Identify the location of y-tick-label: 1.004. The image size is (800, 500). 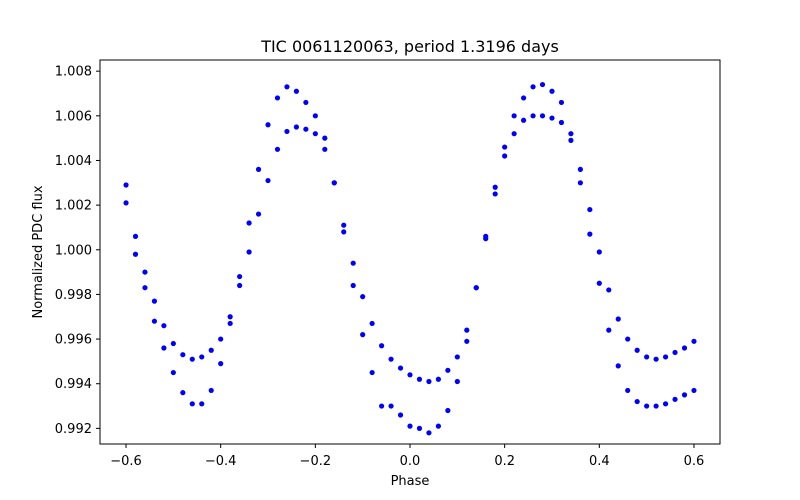
(73, 161).